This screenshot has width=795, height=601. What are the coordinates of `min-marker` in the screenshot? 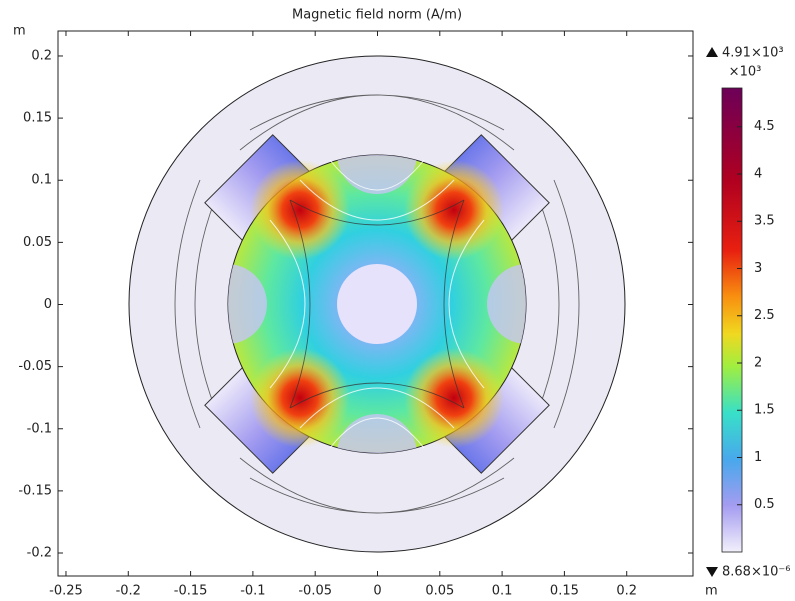 It's located at (712, 572).